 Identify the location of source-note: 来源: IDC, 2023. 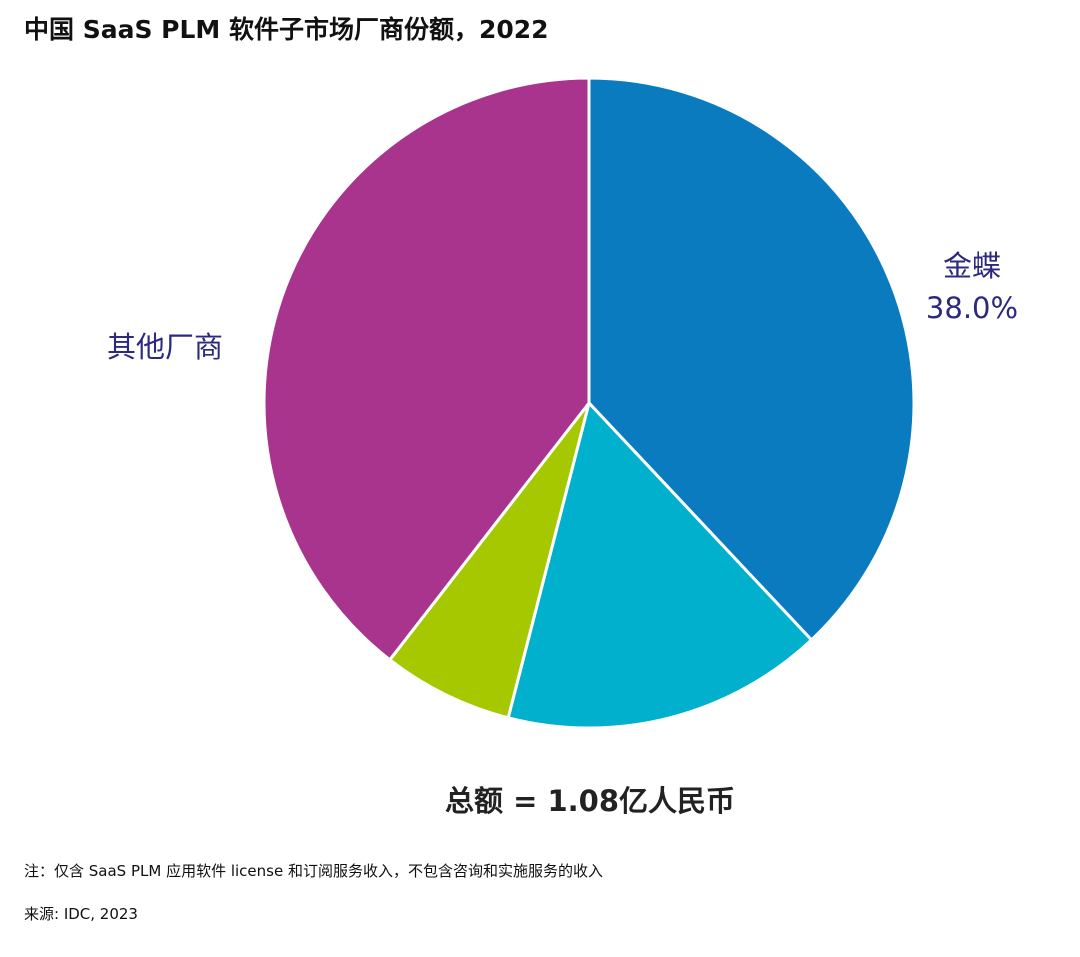
(81, 914).